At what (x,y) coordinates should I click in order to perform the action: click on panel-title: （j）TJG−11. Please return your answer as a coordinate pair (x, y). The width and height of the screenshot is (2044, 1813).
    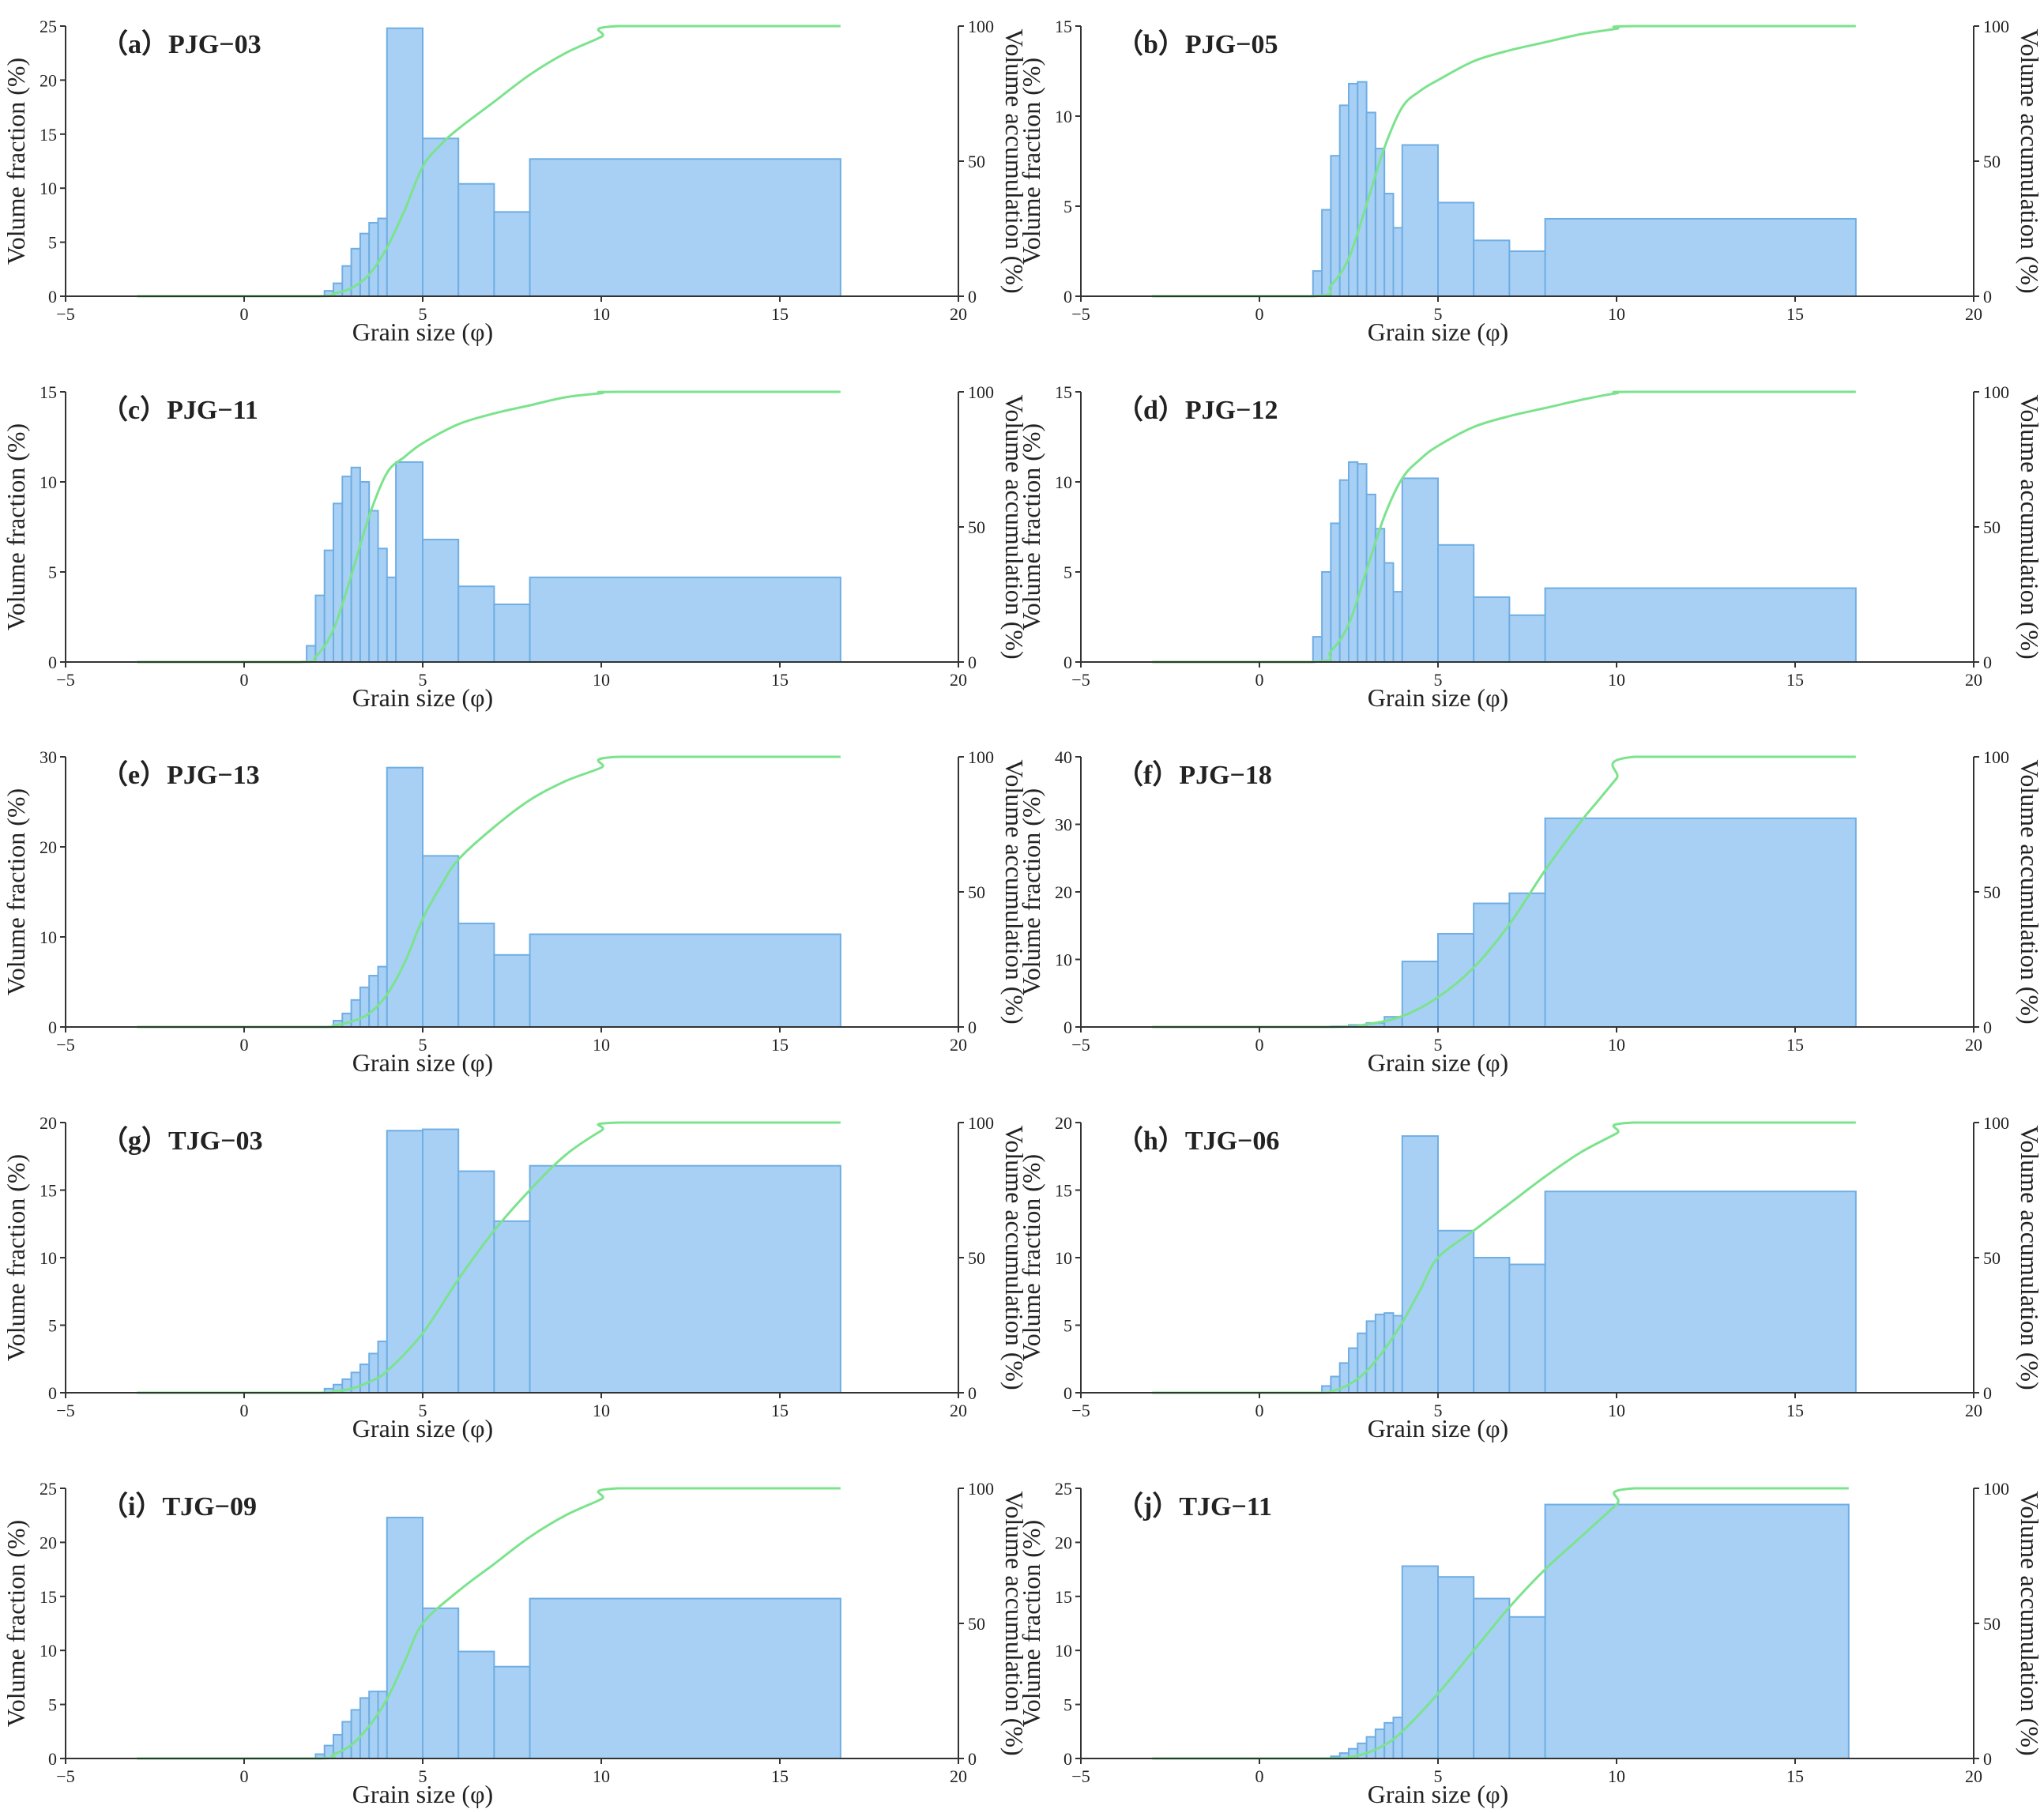
    Looking at the image, I should click on (1194, 1506).